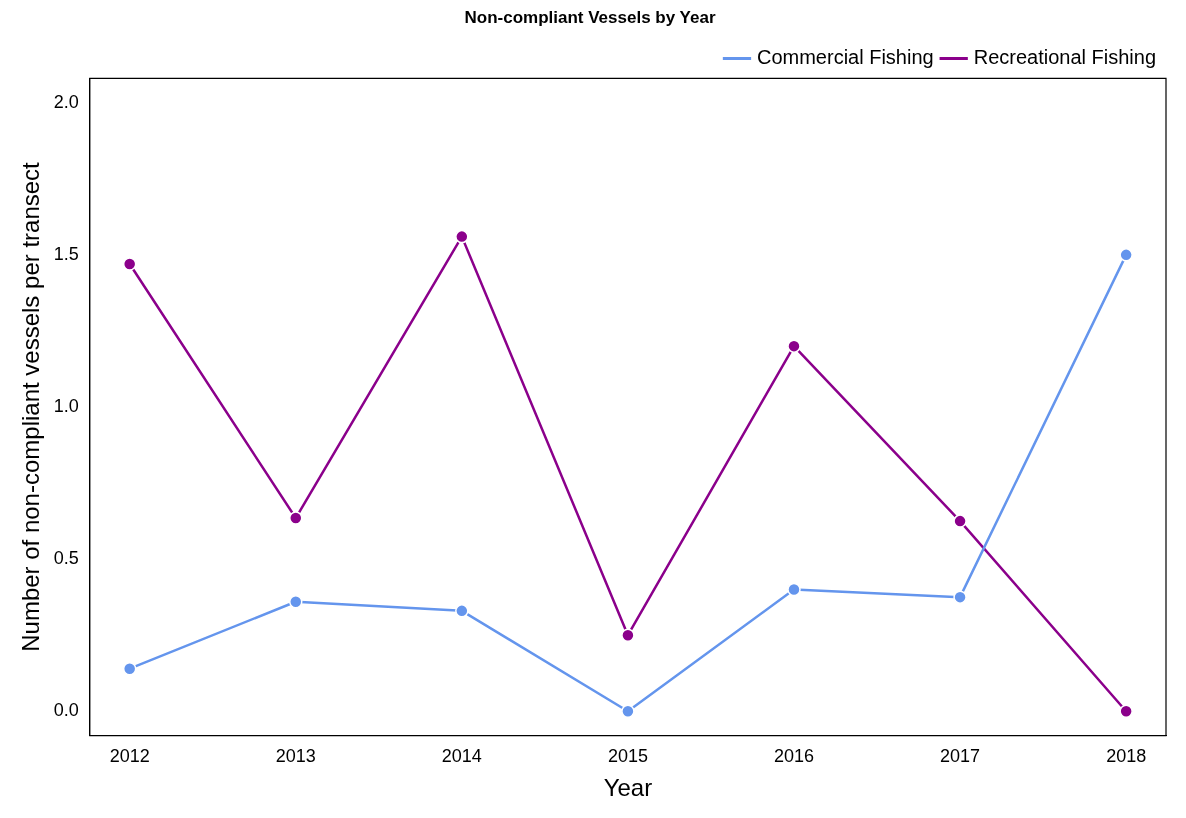 The width and height of the screenshot is (1186, 818). Describe the element at coordinates (295, 756) in the screenshot. I see `x-tick-label: 2013` at that location.